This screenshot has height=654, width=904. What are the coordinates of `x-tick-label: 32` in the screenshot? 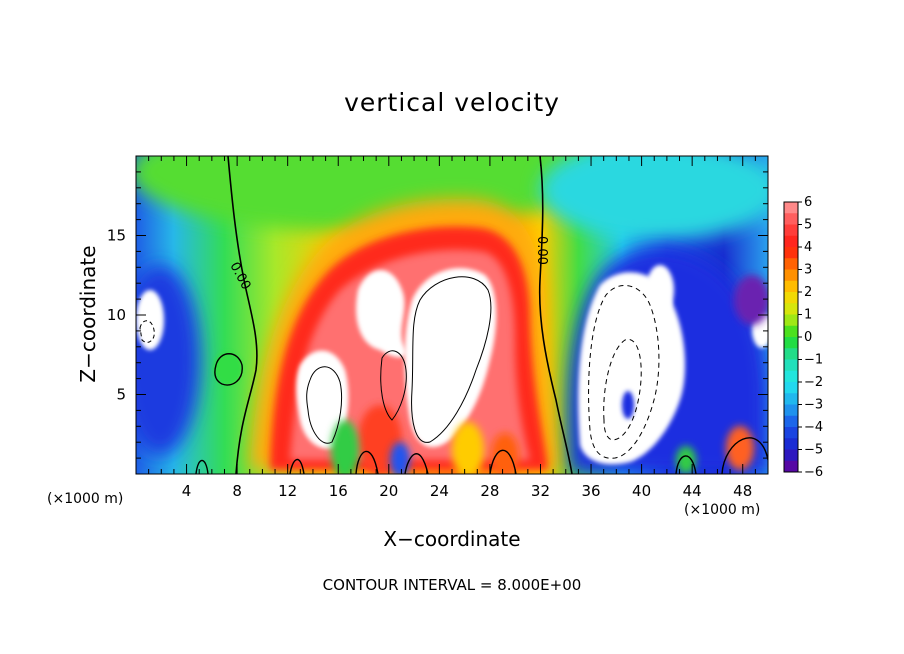 It's located at (540, 491).